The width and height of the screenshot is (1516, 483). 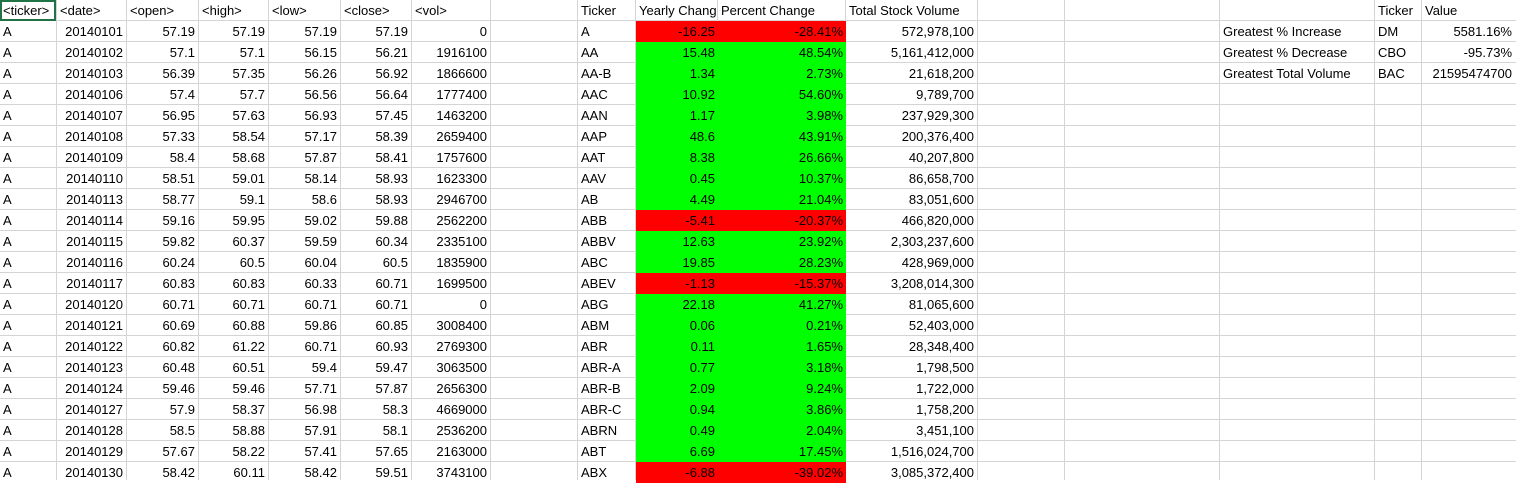 I want to click on greatest-ticker-cell: BAC, so click(x=1391, y=73).